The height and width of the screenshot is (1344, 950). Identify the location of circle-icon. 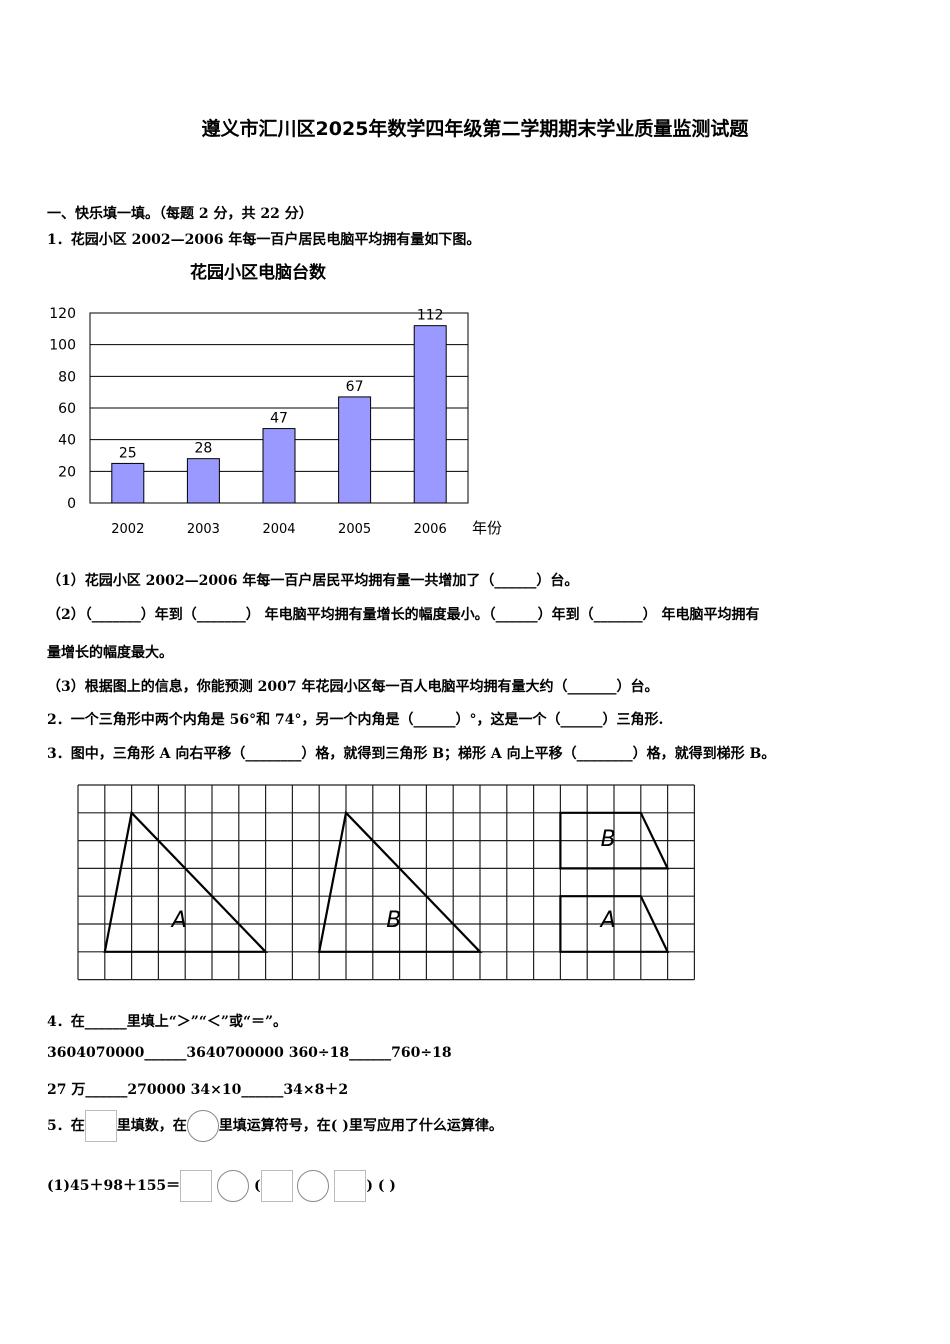
(202, 1126).